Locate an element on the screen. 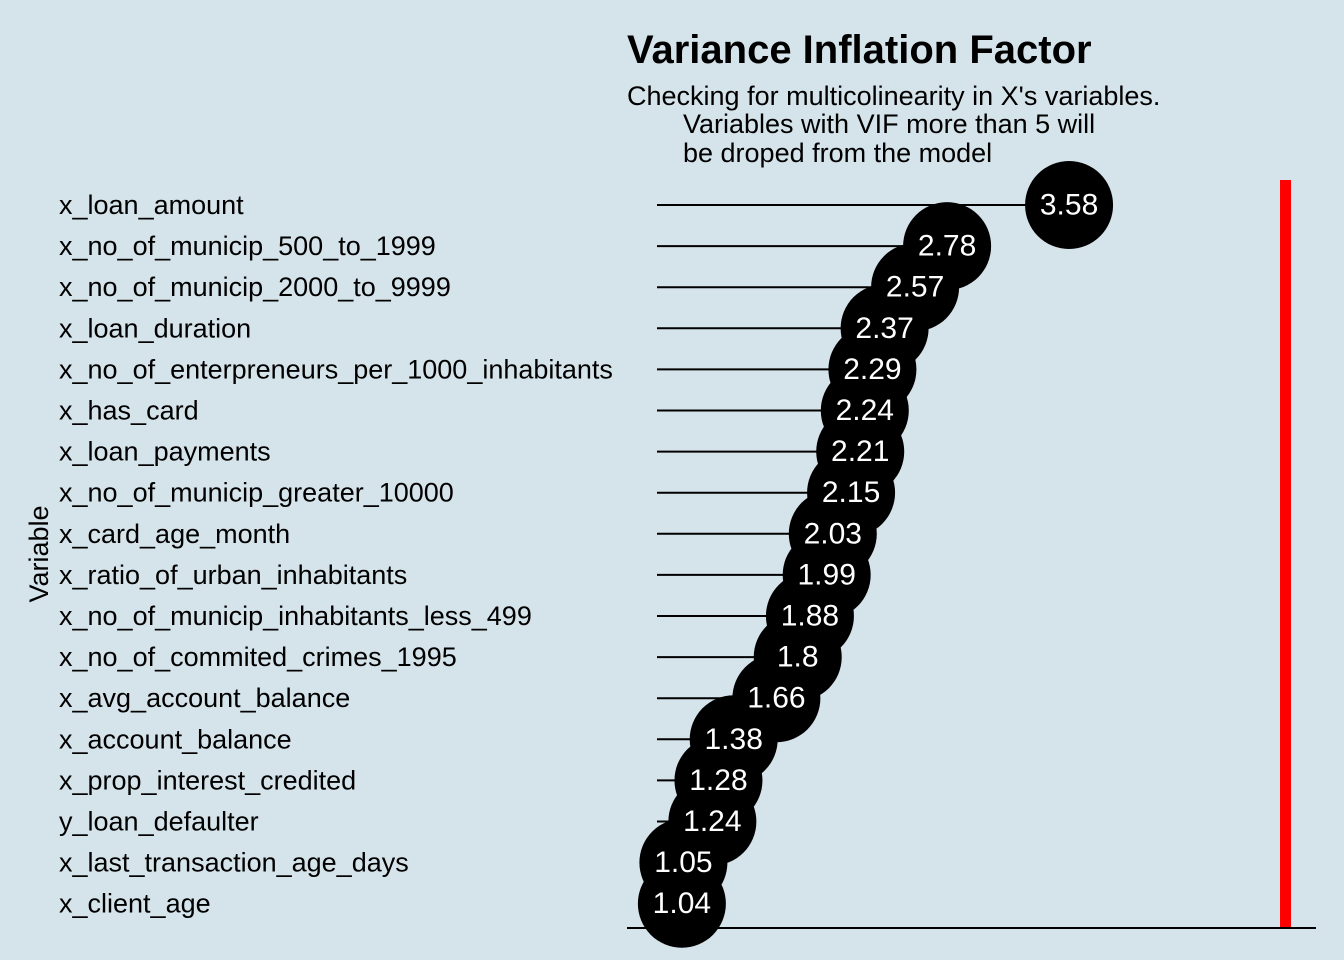 The height and width of the screenshot is (960, 1344). y-tick-label: x_client_age is located at coordinates (135, 904).